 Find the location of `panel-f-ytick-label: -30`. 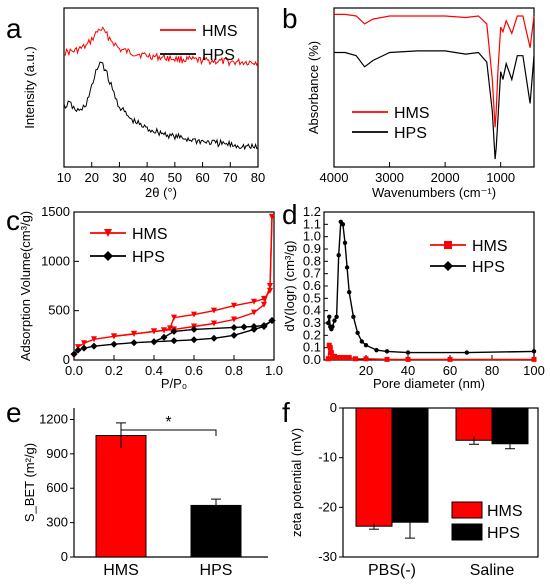

panel-f-ytick-label: -30 is located at coordinates (327, 556).